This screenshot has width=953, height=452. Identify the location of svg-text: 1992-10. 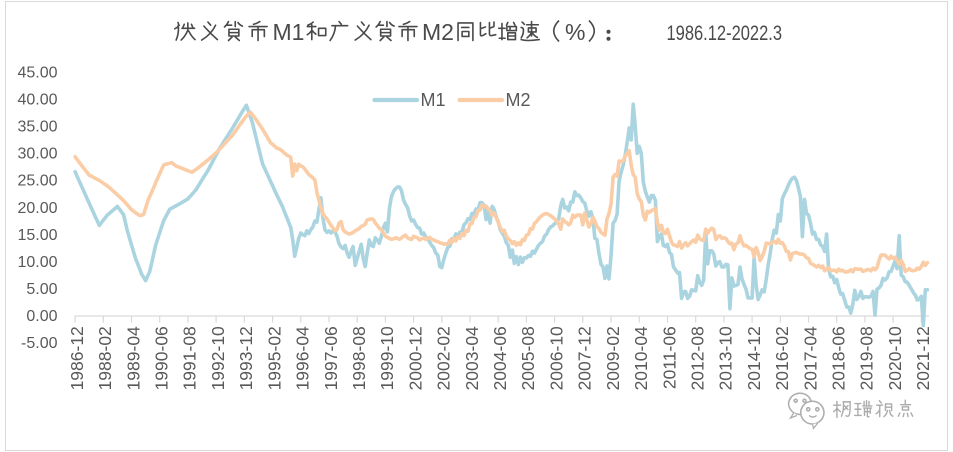
(218, 358).